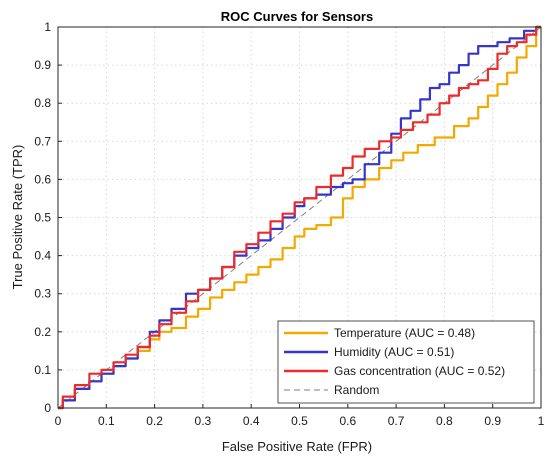  I want to click on y-tick-label: 0.5, so click(42, 218).